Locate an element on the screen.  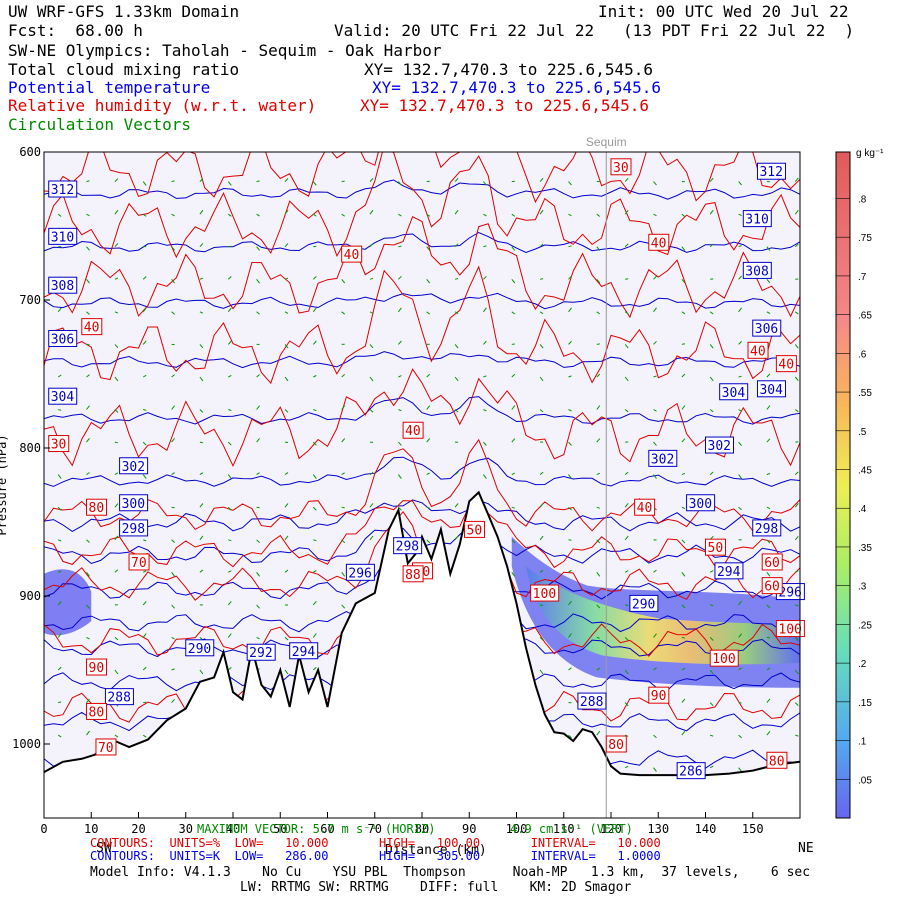
theta-label: 288 is located at coordinates (118, 698).